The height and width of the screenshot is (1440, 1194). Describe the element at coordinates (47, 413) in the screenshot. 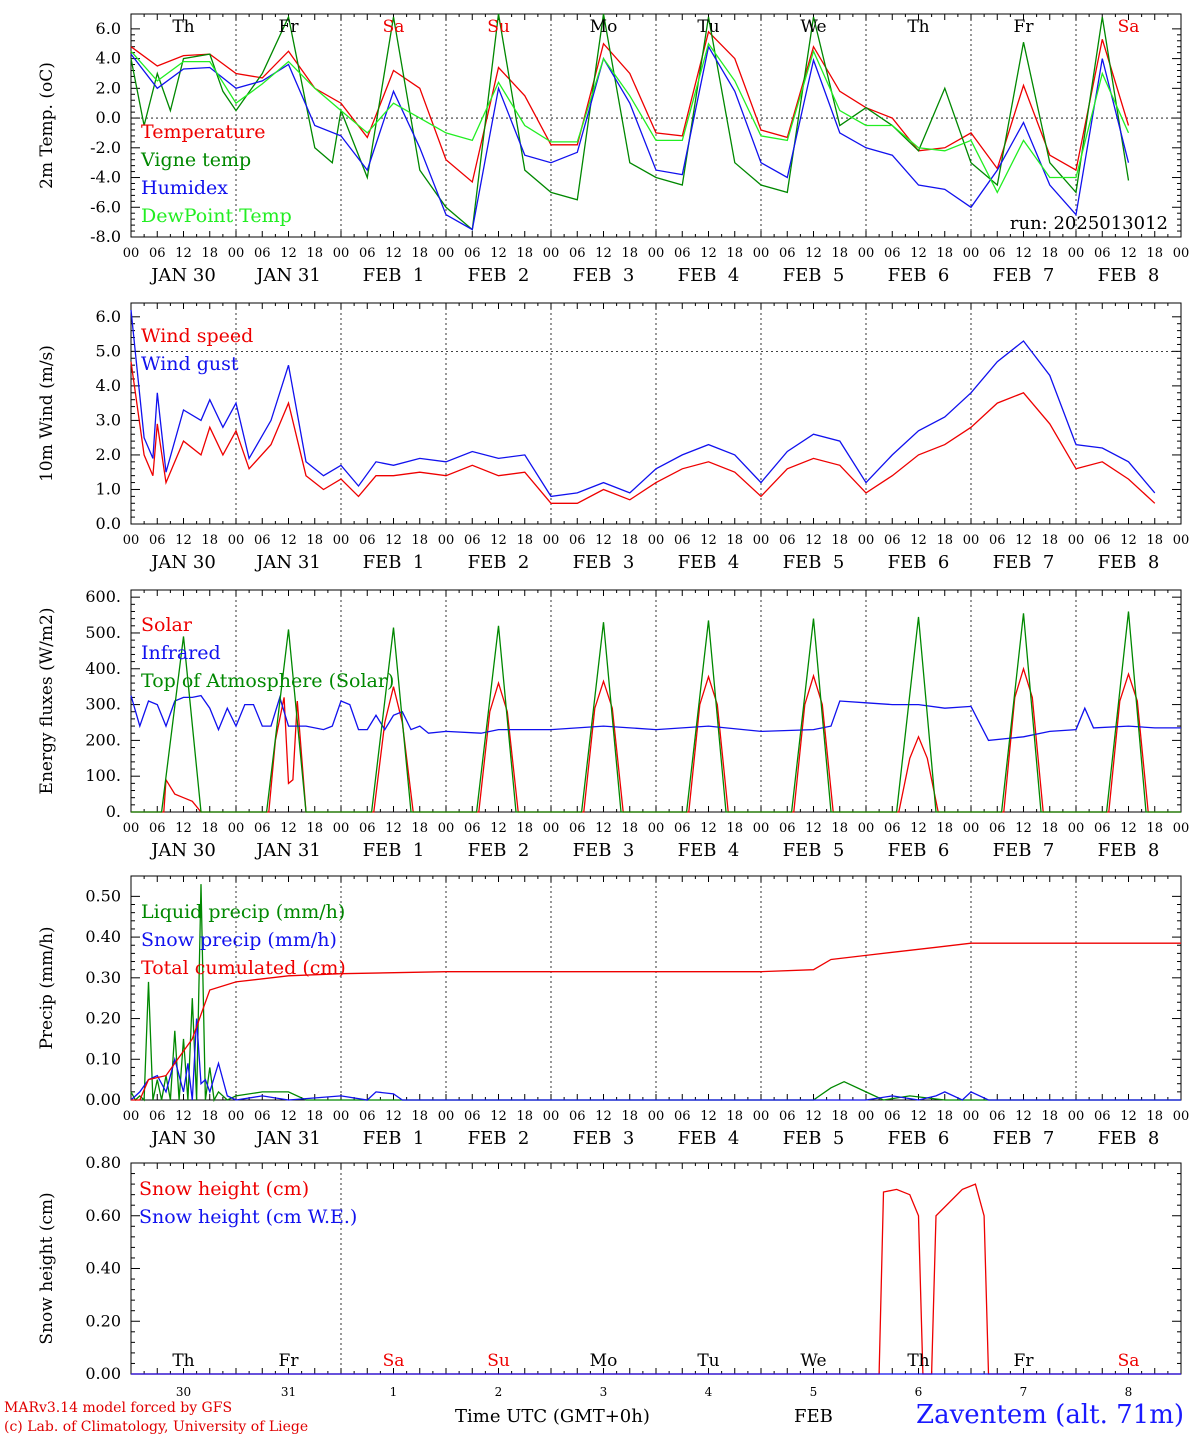

I see `y-axis-label: 10m Wind (m/s)` at that location.